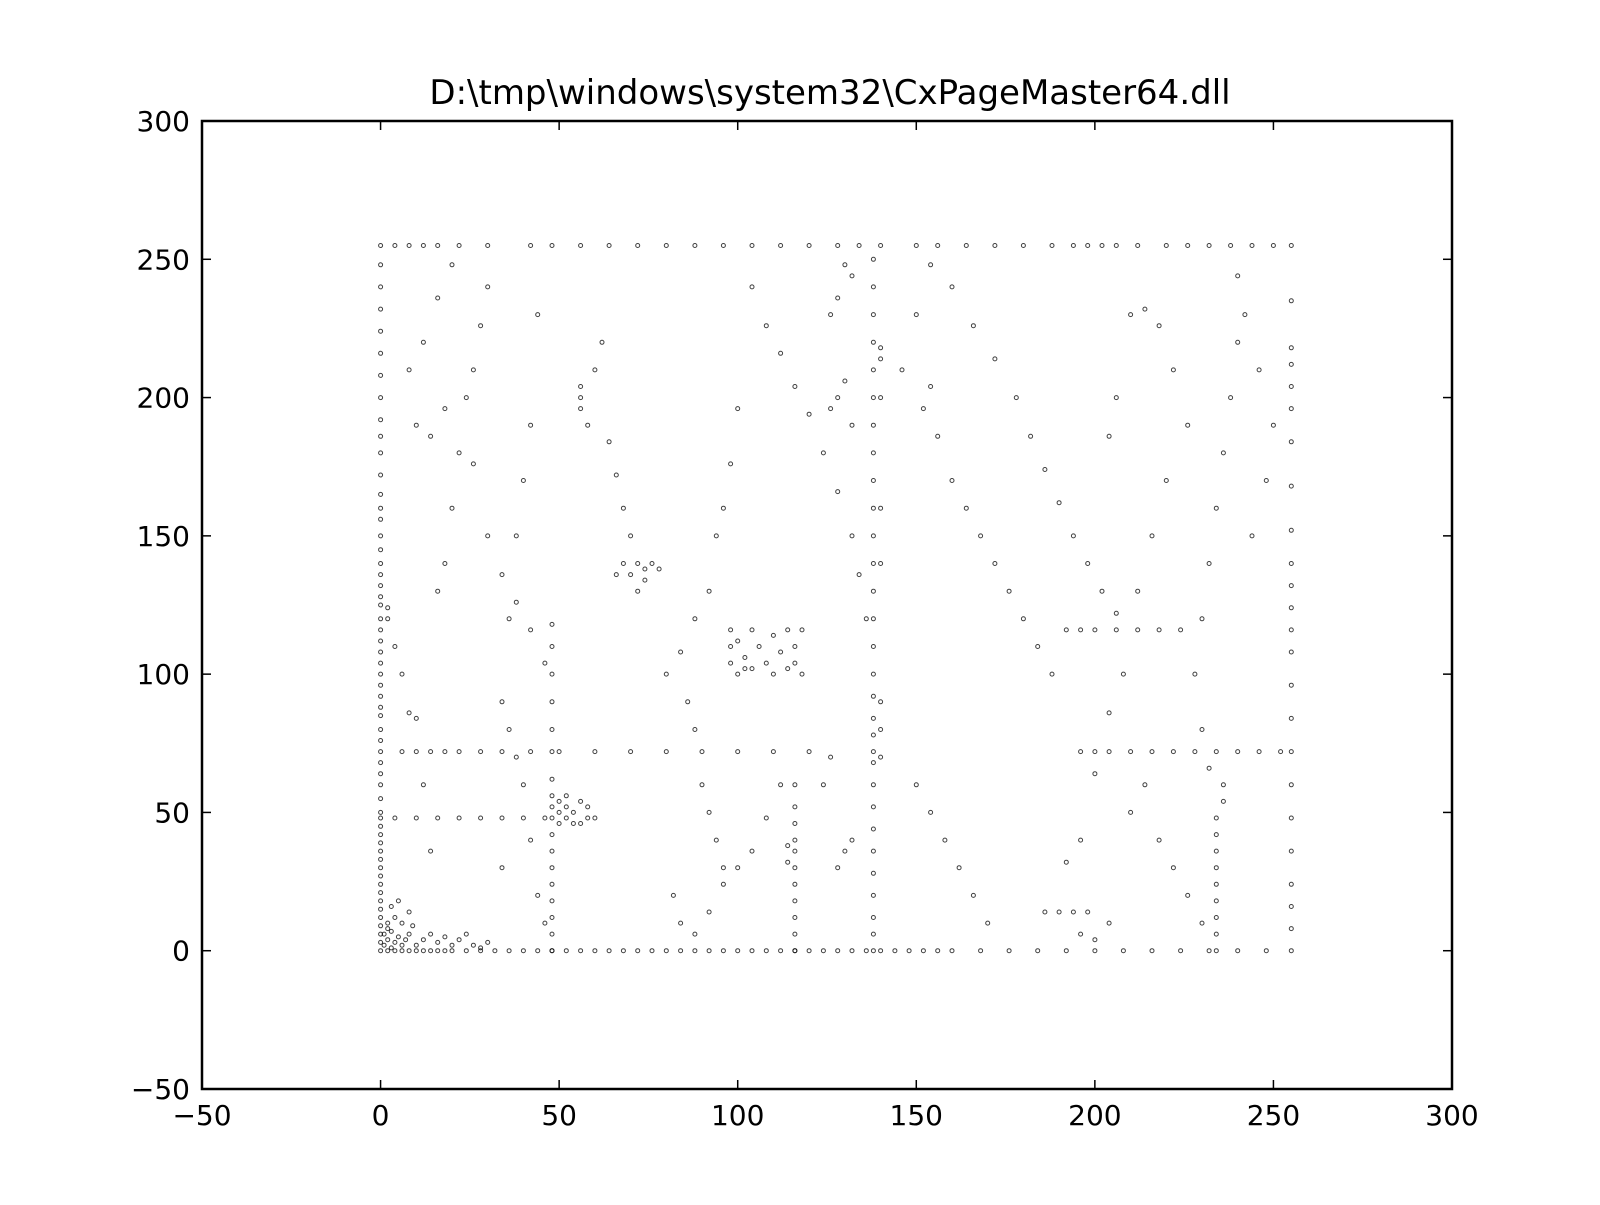  What do you see at coordinates (559, 1115) in the screenshot?
I see `x-tick-label: 50` at bounding box center [559, 1115].